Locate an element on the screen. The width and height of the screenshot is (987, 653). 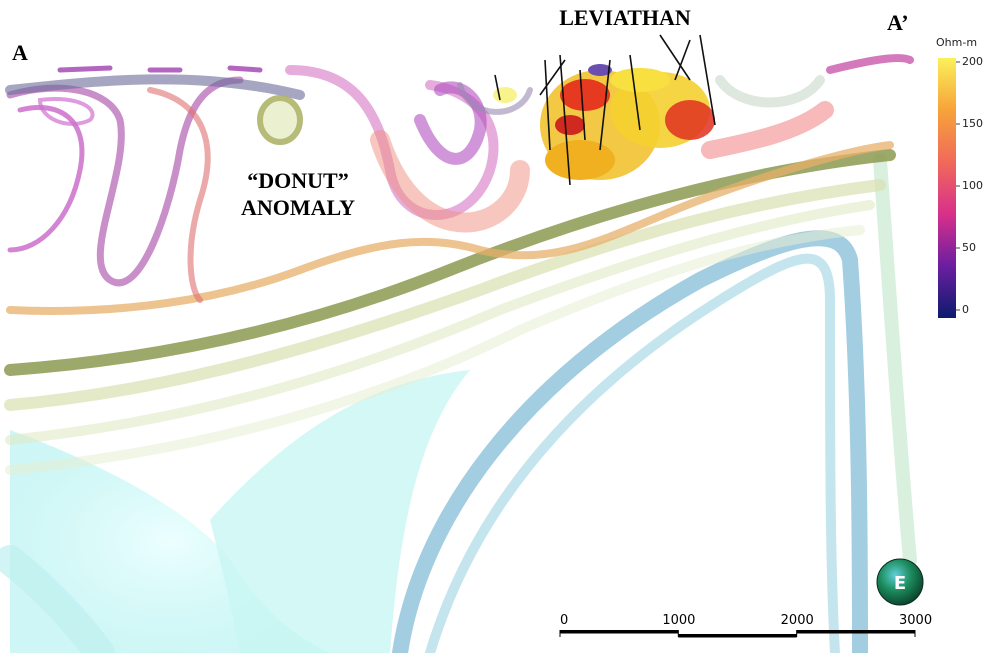
leviathan-body is located at coordinates (604, 110).